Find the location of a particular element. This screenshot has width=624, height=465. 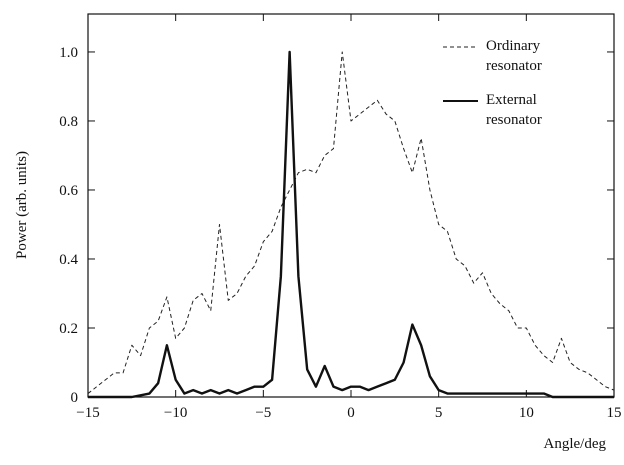

x-tick-label: 15 is located at coordinates (614, 413).